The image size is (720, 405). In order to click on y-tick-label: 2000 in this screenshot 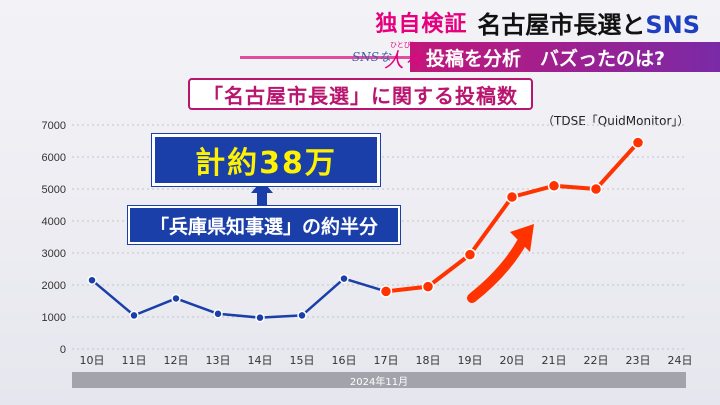, I will do `click(54, 286)`.